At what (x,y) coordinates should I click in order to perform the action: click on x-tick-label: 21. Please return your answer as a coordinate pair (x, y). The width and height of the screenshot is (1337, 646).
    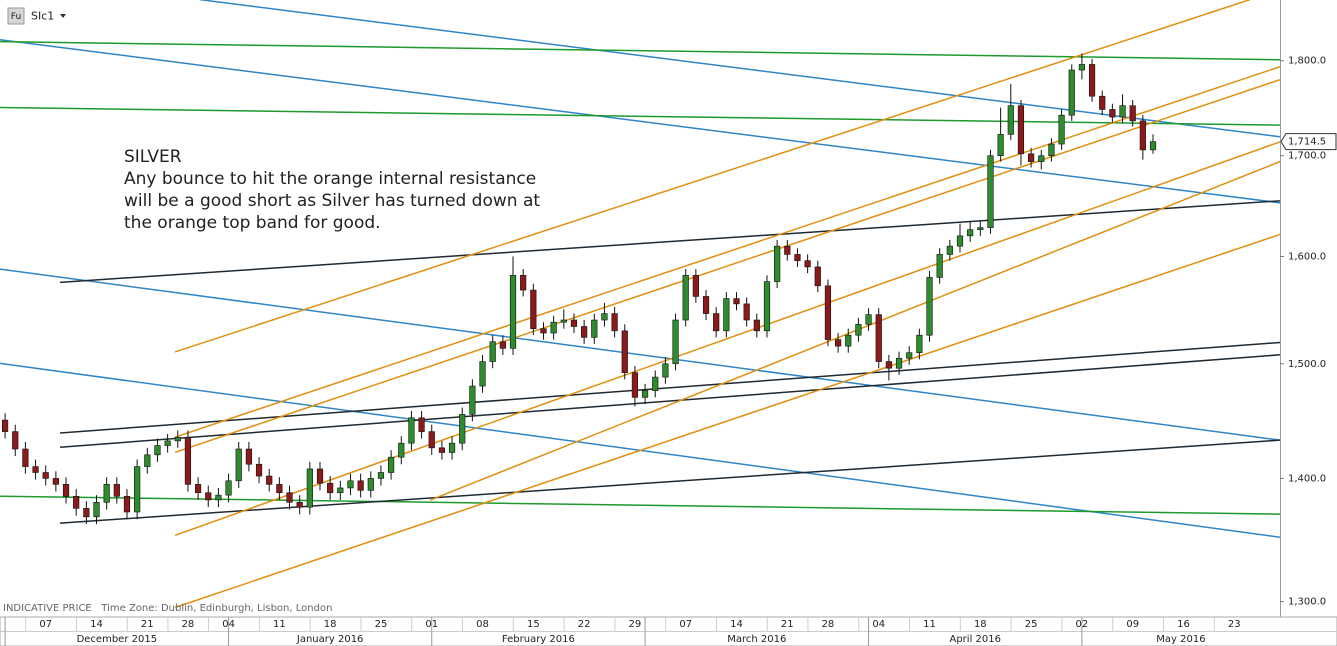
    Looking at the image, I should click on (147, 624).